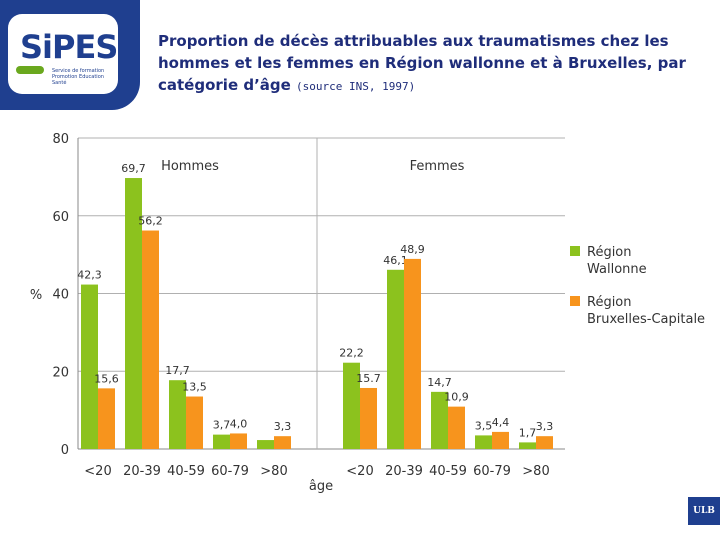  What do you see at coordinates (609, 252) in the screenshot?
I see `legend-label-line1-0: Région` at bounding box center [609, 252].